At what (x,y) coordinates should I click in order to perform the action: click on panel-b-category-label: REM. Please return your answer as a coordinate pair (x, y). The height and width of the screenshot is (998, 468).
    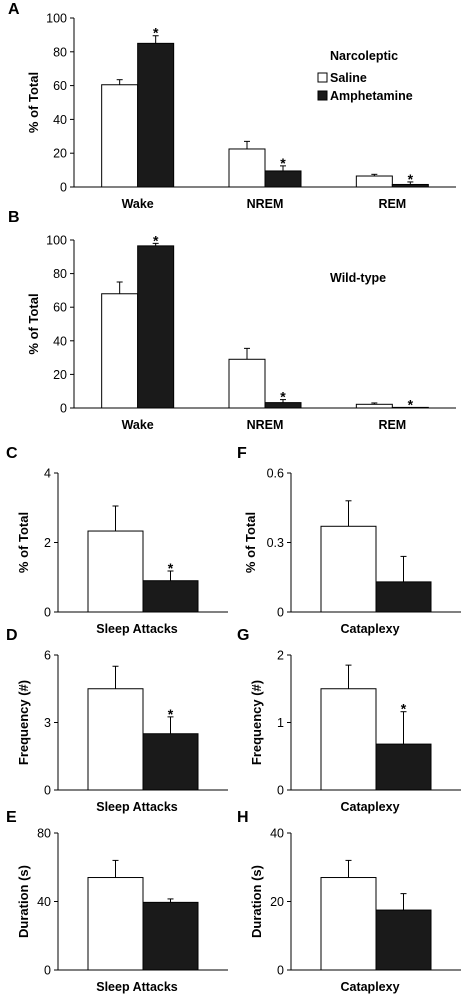
    Looking at the image, I should click on (392, 425).